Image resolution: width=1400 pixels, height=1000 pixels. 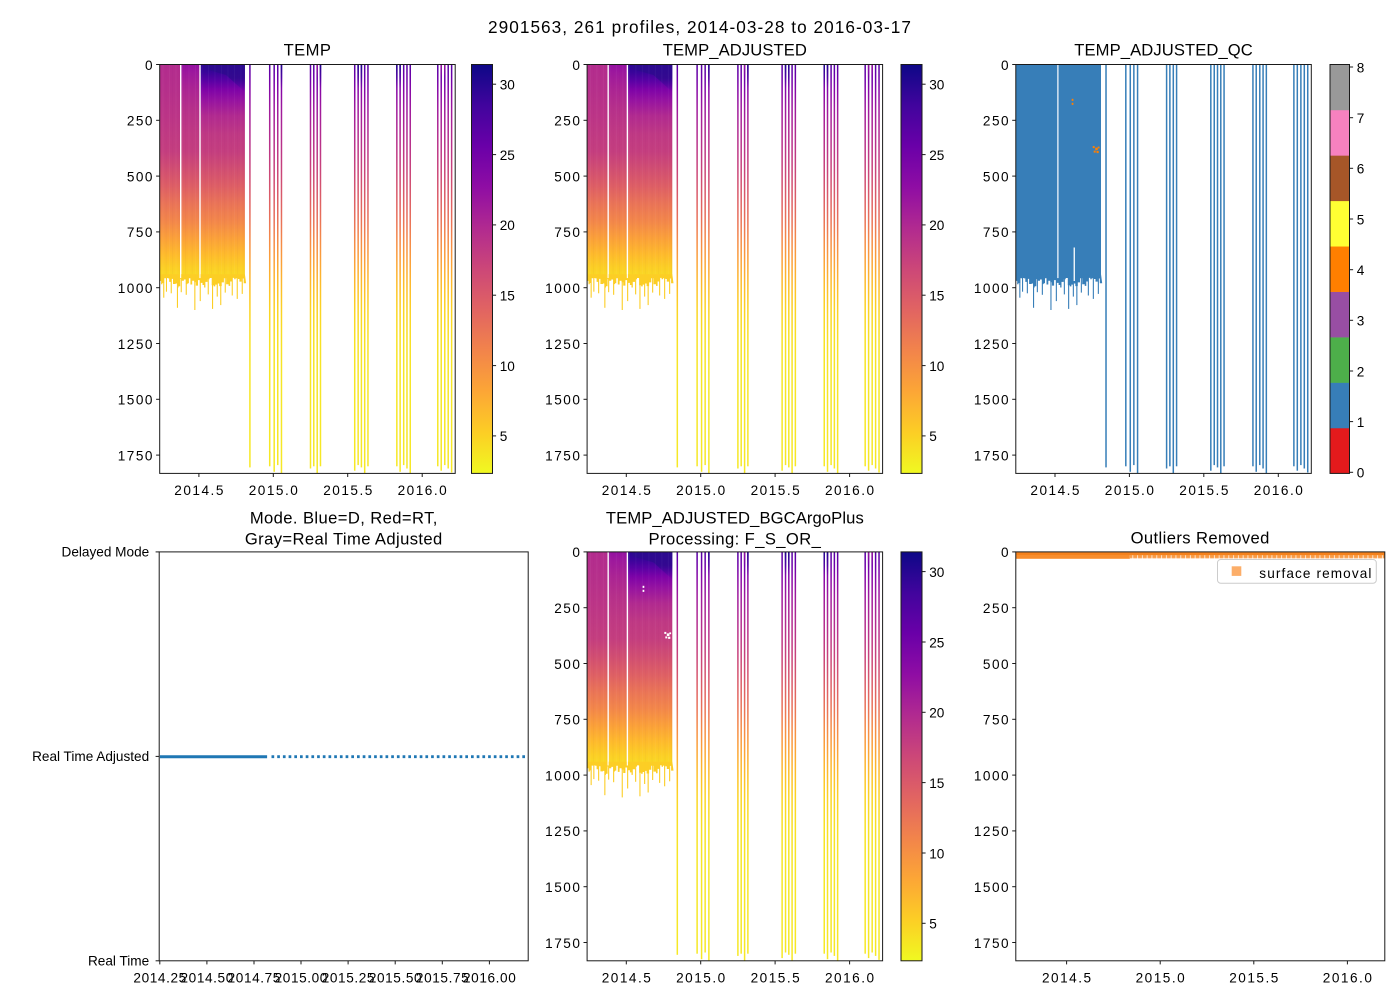 I want to click on svg-text: 2014.75, so click(x=254, y=978).